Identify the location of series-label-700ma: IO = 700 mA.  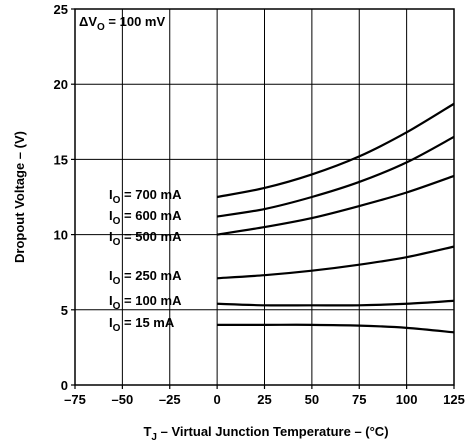
(145, 196).